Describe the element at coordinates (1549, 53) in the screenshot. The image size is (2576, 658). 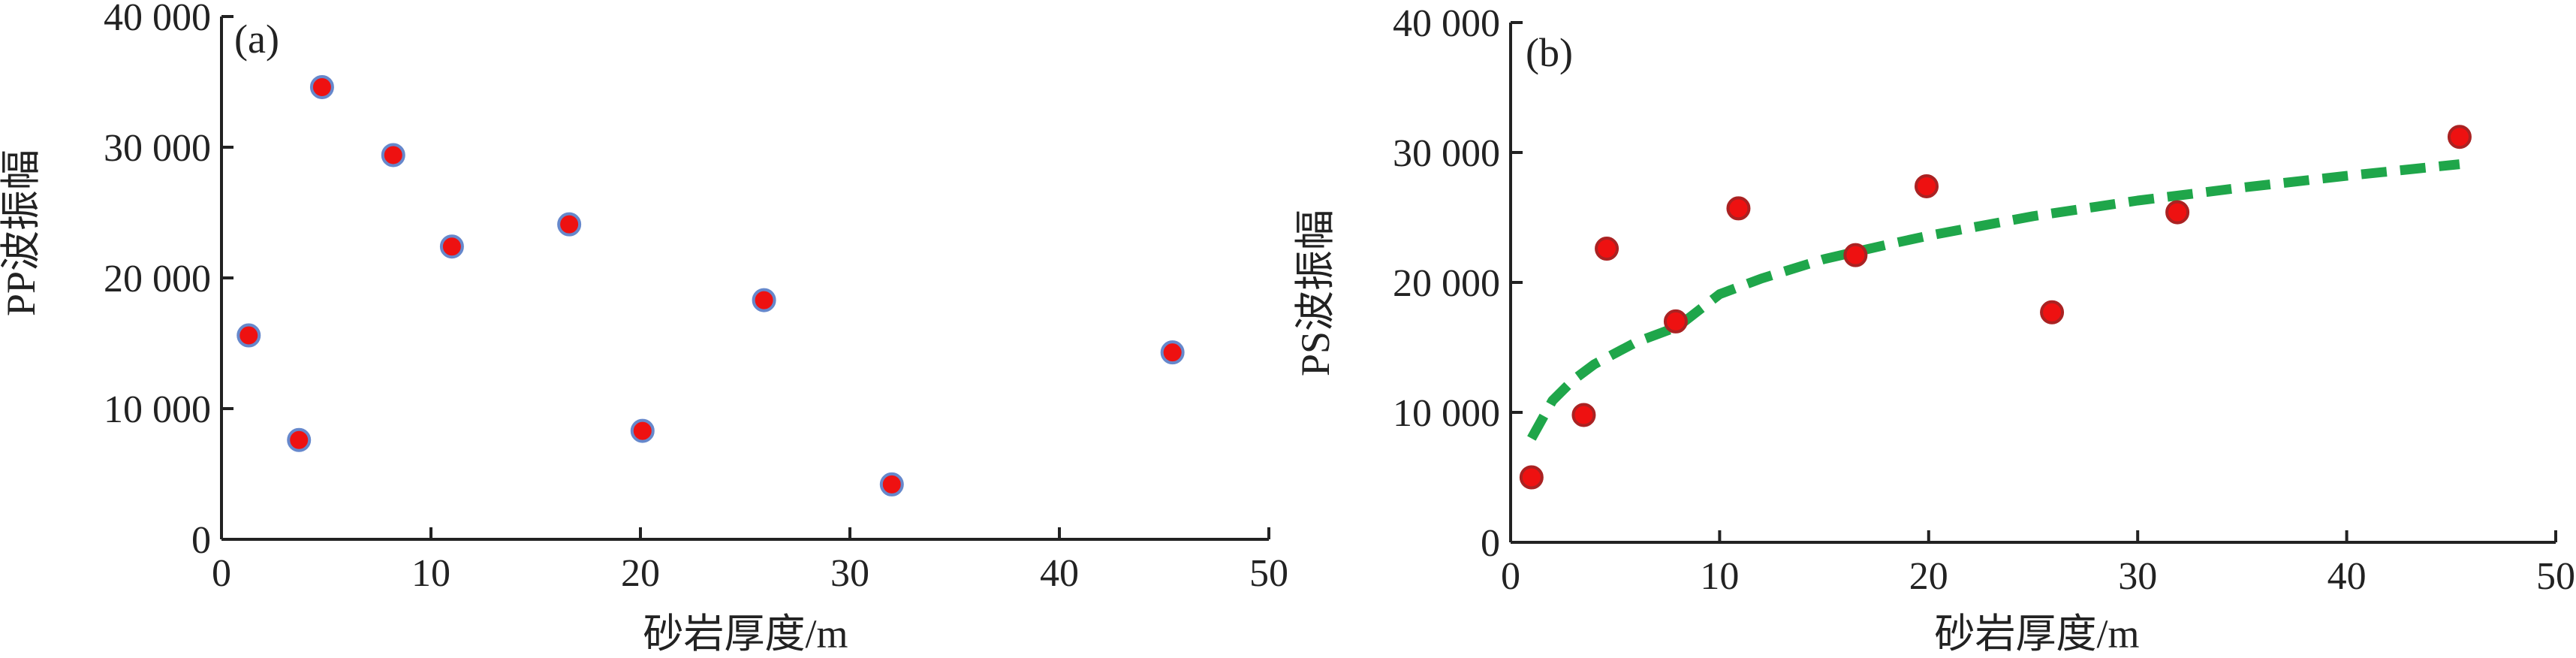
I see `panel-label: (b)` at that location.